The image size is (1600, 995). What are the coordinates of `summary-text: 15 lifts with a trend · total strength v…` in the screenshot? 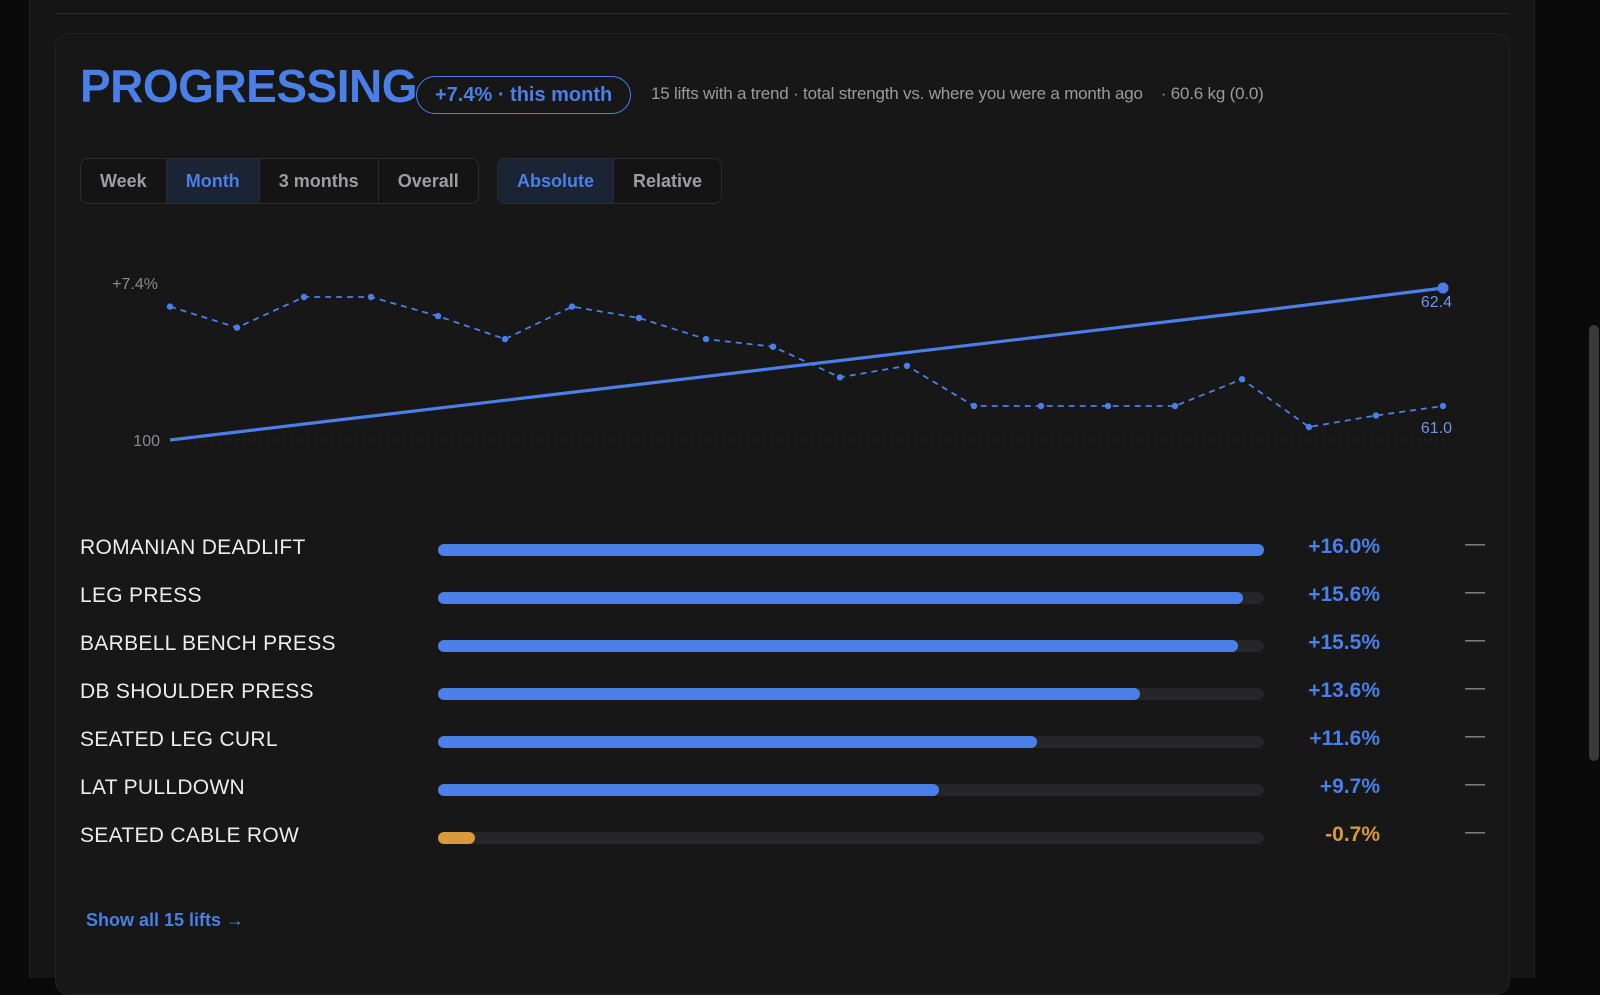 It's located at (897, 93).